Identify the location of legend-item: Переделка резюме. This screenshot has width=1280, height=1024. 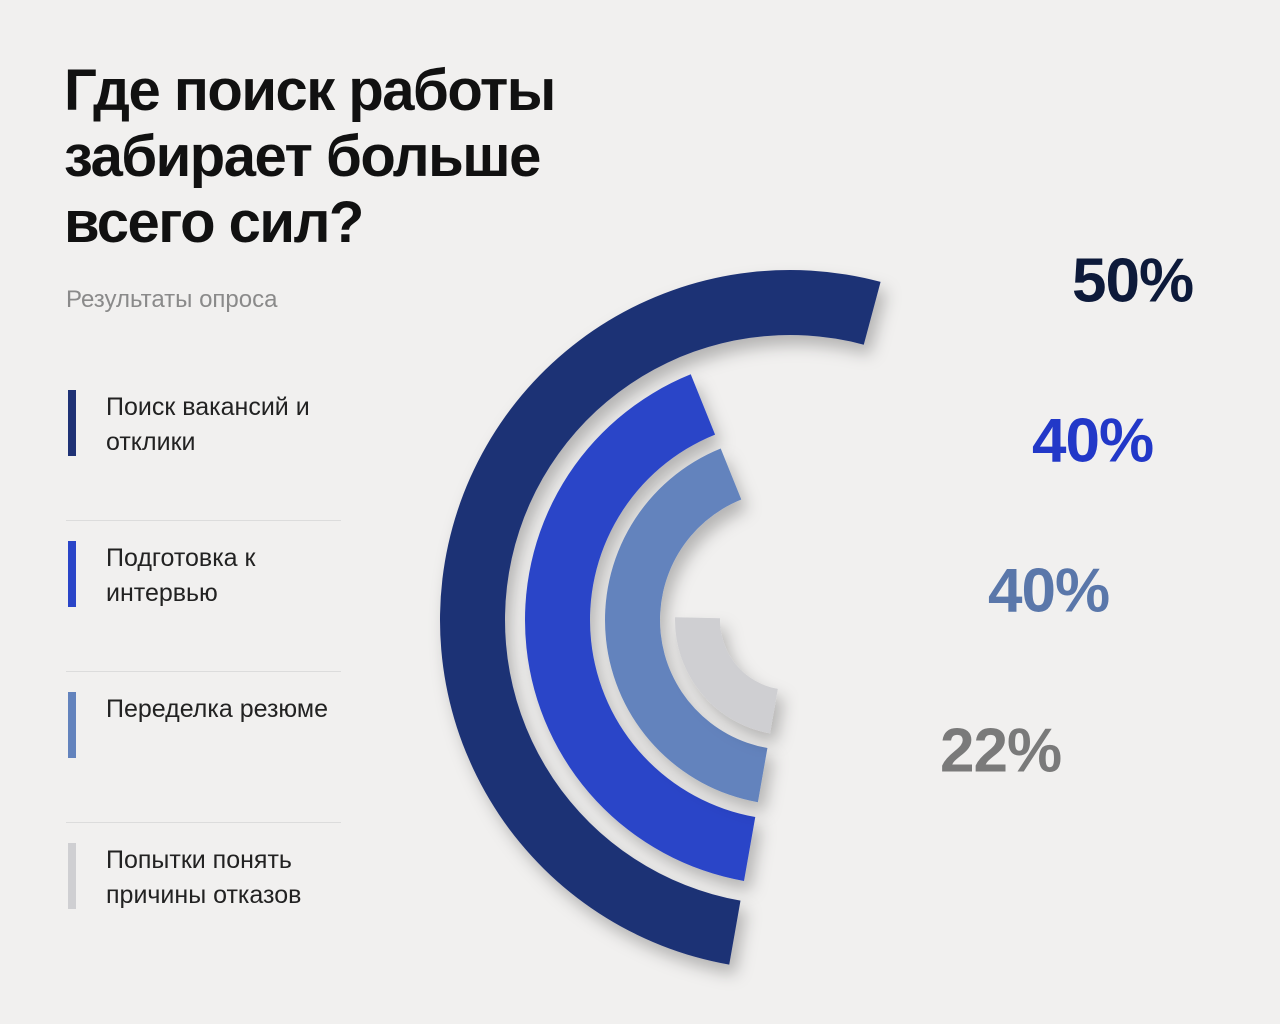
(203, 747).